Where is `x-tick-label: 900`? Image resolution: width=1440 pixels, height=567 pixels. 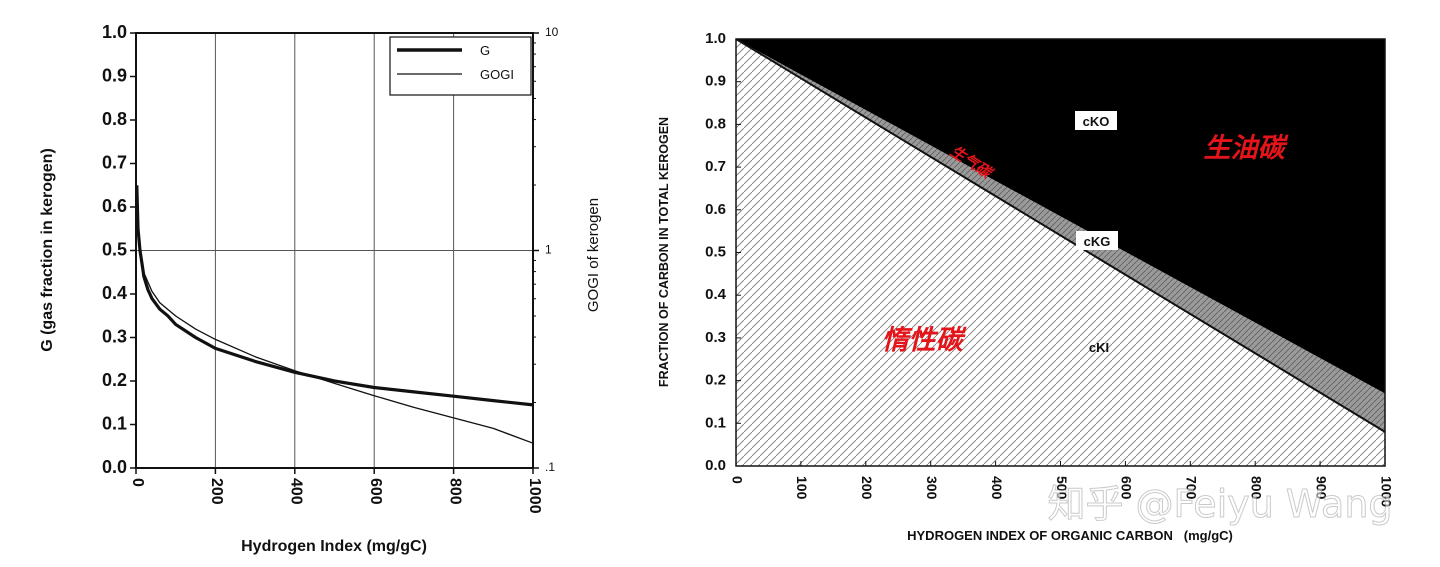 x-tick-label: 900 is located at coordinates (1321, 488).